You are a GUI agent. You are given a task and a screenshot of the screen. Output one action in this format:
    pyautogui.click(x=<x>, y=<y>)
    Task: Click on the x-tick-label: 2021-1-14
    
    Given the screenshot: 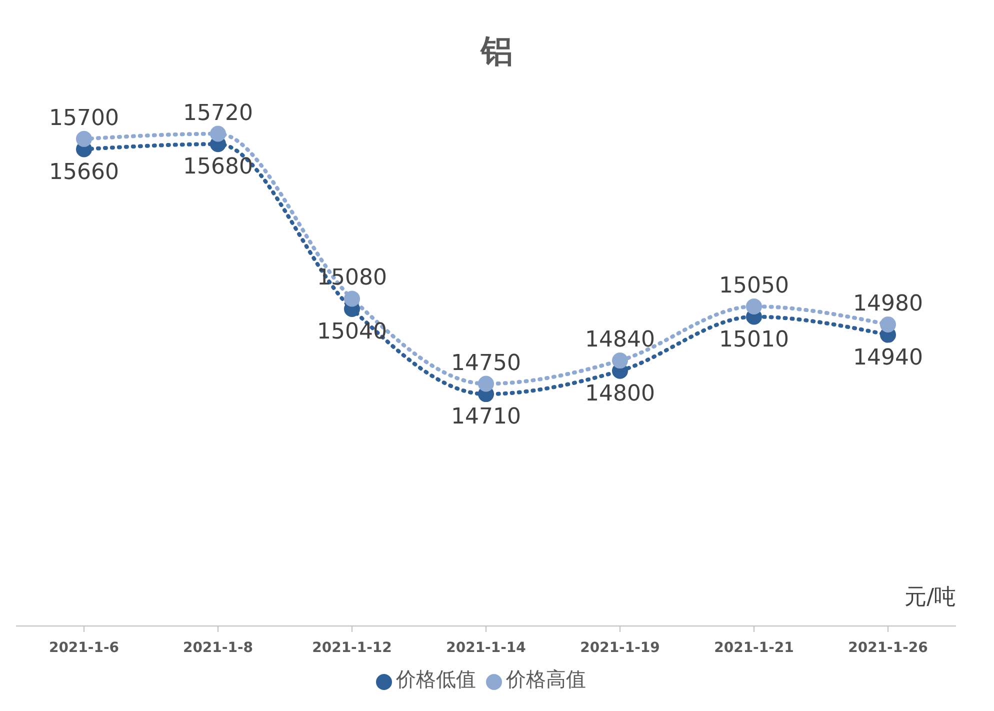 What is the action you would take?
    pyautogui.click(x=486, y=648)
    